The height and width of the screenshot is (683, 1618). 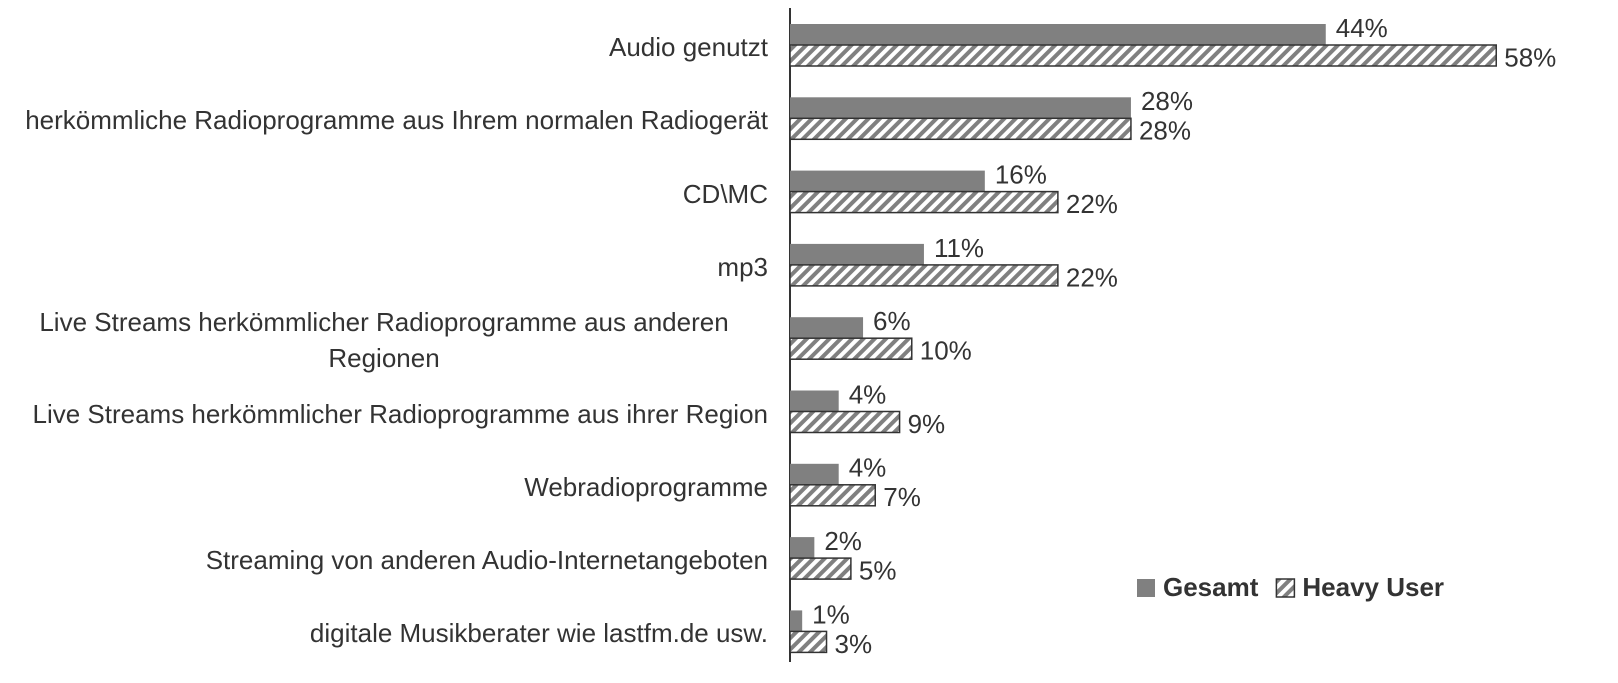 I want to click on legend-label: Heavy User, so click(x=1373, y=587).